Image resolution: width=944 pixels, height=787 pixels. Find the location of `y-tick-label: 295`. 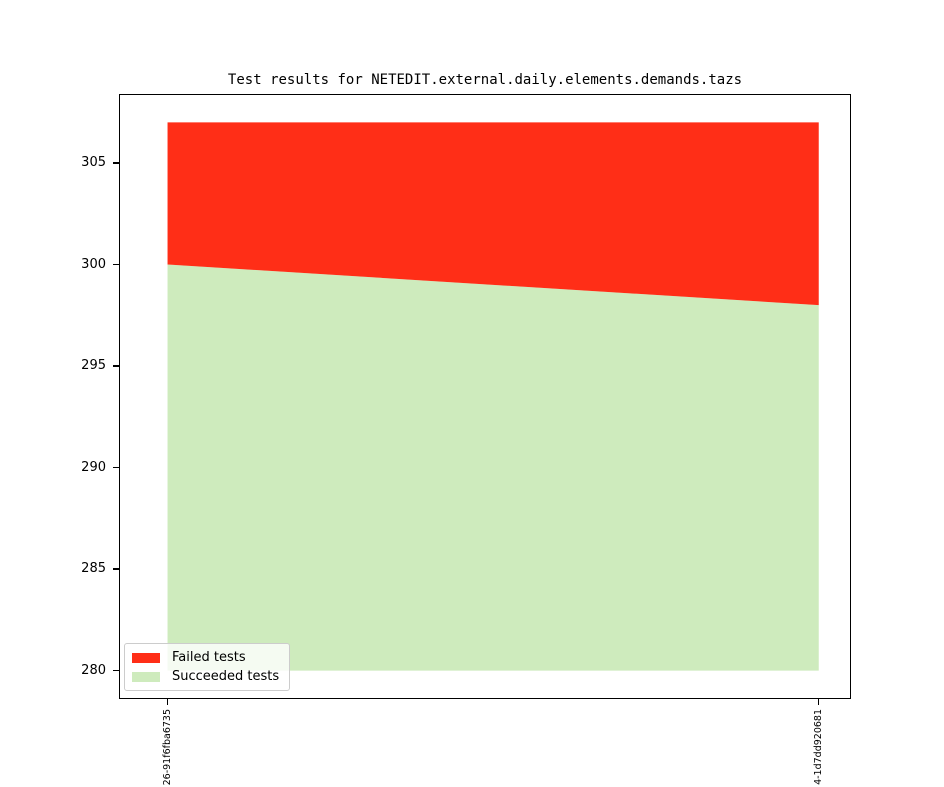

y-tick-label: 295 is located at coordinates (93, 366).